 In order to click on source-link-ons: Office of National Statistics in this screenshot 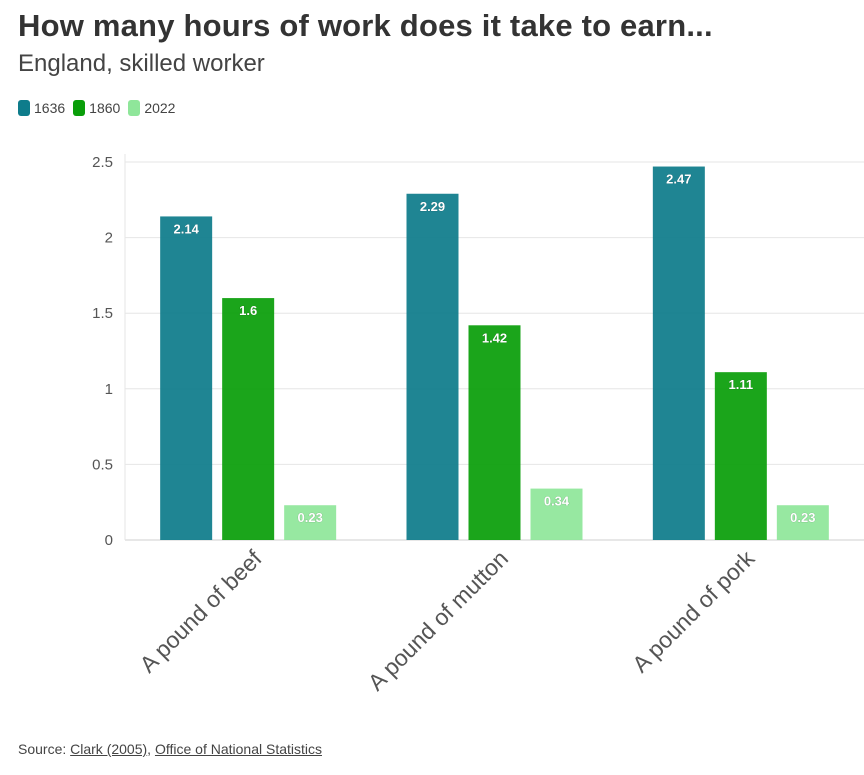, I will do `click(238, 749)`.